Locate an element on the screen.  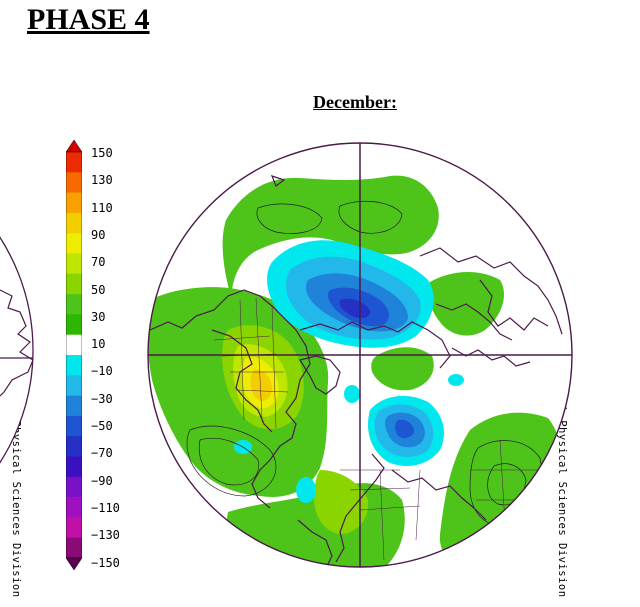
adjacent-map-border is located at coordinates (17, 350).